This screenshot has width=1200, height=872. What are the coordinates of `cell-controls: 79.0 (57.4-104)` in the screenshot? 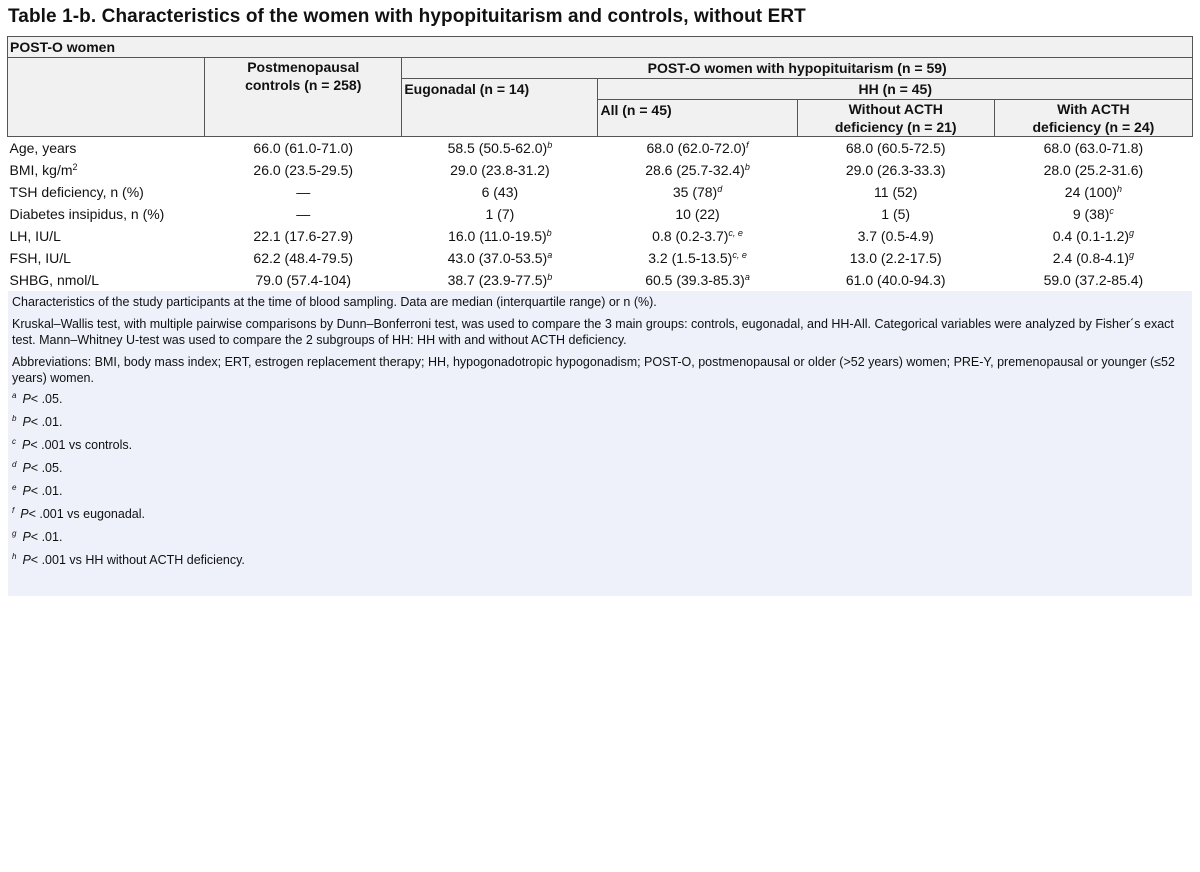 It's located at (303, 280).